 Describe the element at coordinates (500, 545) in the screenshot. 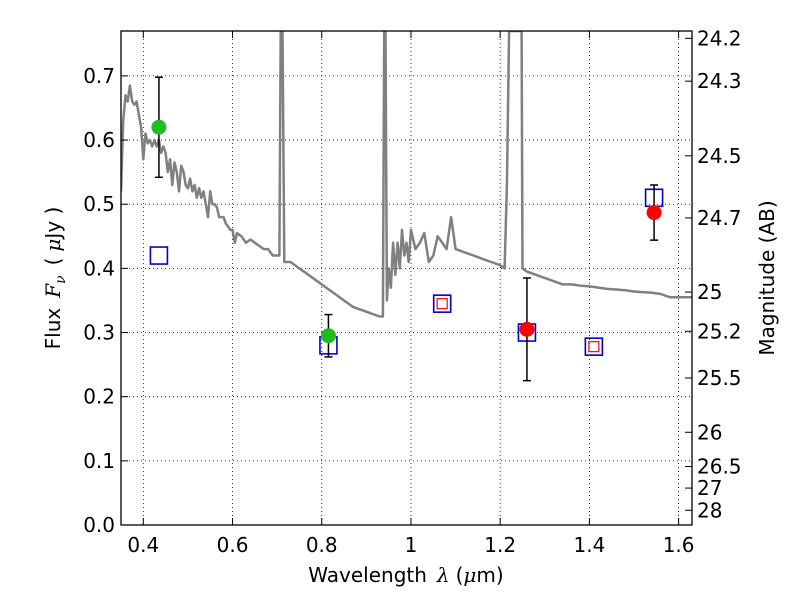

I see `x-tick-label: 1.2` at that location.